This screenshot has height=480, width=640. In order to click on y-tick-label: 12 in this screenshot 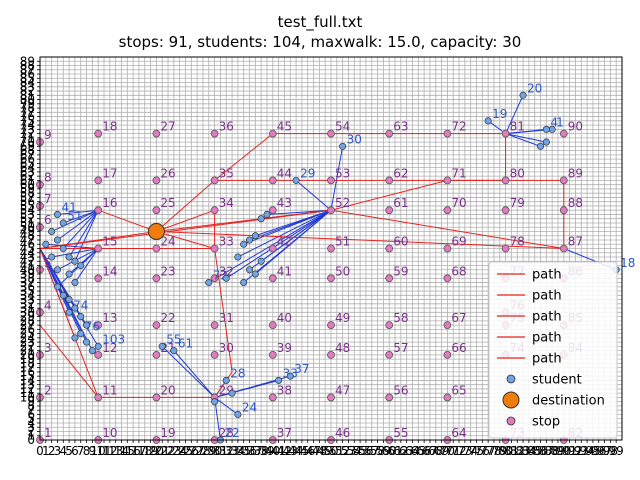, I will do `click(27, 389)`.